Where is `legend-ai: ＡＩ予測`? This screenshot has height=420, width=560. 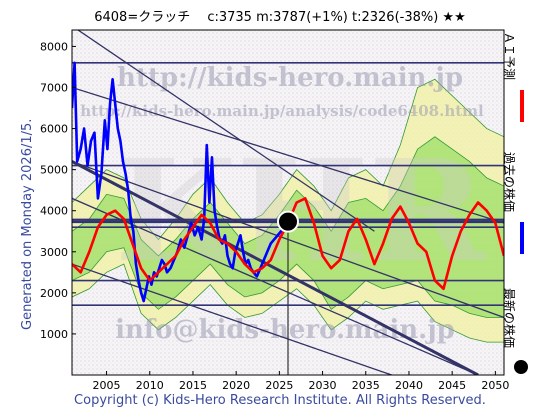 legend-ai: ＡＩ予測 is located at coordinates (509, 56).